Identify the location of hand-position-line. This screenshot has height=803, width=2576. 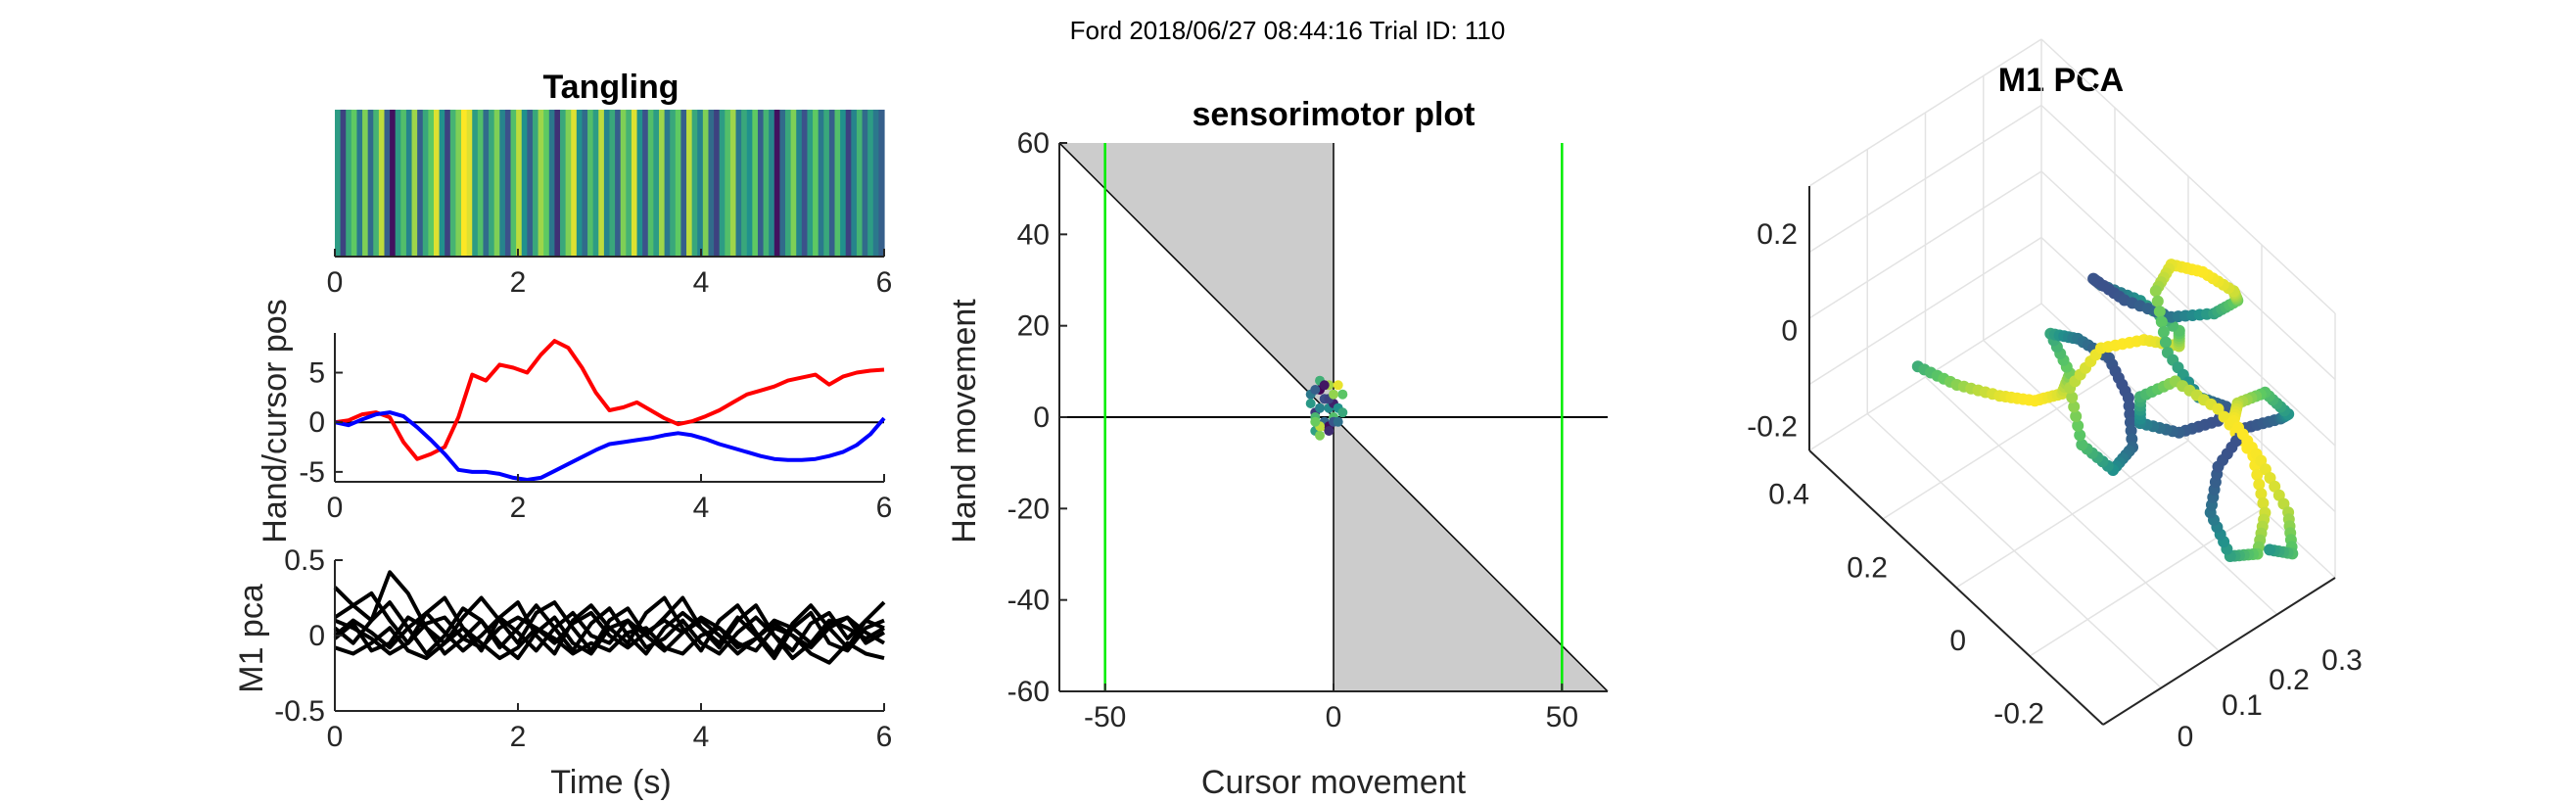
(610, 400).